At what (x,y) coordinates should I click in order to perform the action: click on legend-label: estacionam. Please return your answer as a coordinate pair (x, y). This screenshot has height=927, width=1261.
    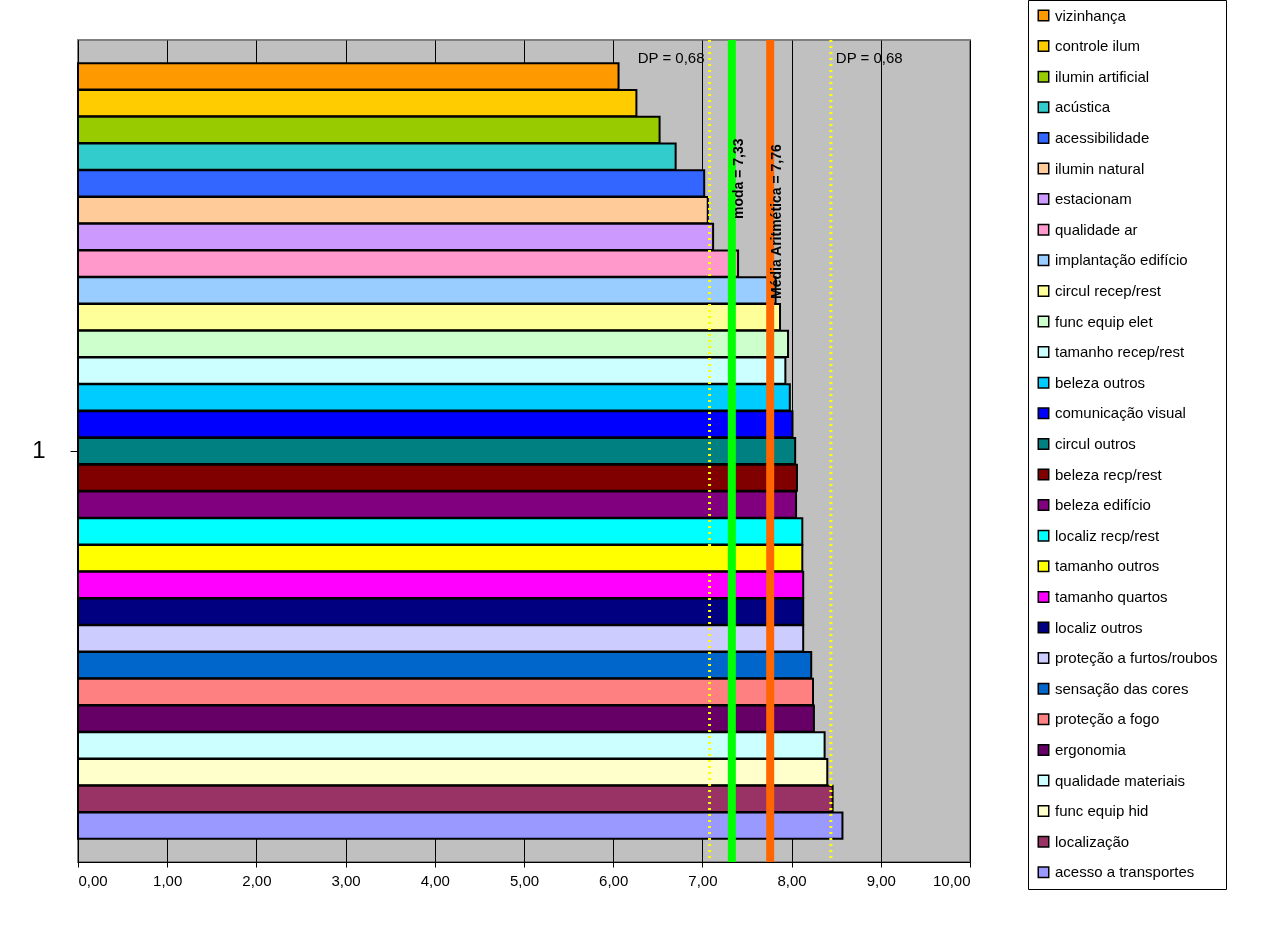
    Looking at the image, I should click on (1093, 199).